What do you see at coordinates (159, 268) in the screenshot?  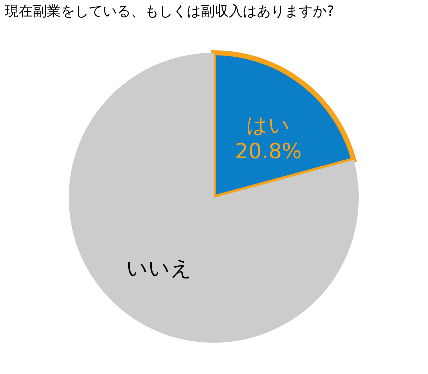 I see `slice-label: いいえ` at bounding box center [159, 268].